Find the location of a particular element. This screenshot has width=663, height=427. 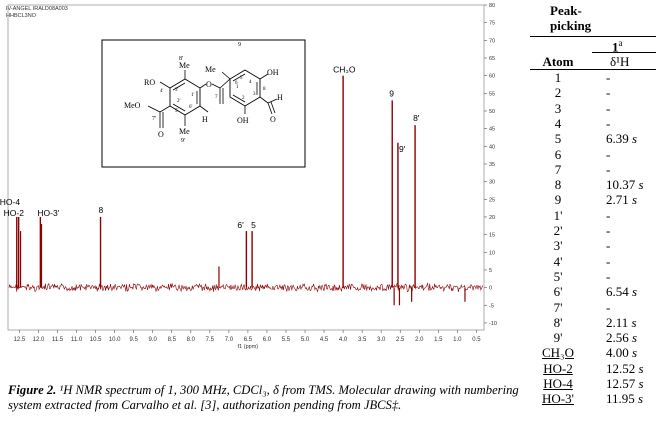

table-row: 8 10.37 s is located at coordinates (592, 184).